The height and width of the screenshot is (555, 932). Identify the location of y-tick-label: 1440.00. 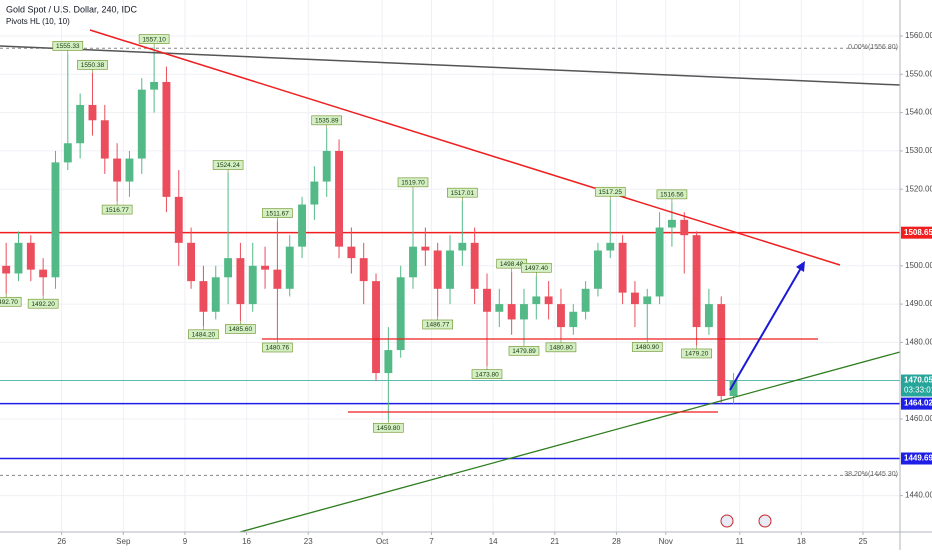
(918, 495).